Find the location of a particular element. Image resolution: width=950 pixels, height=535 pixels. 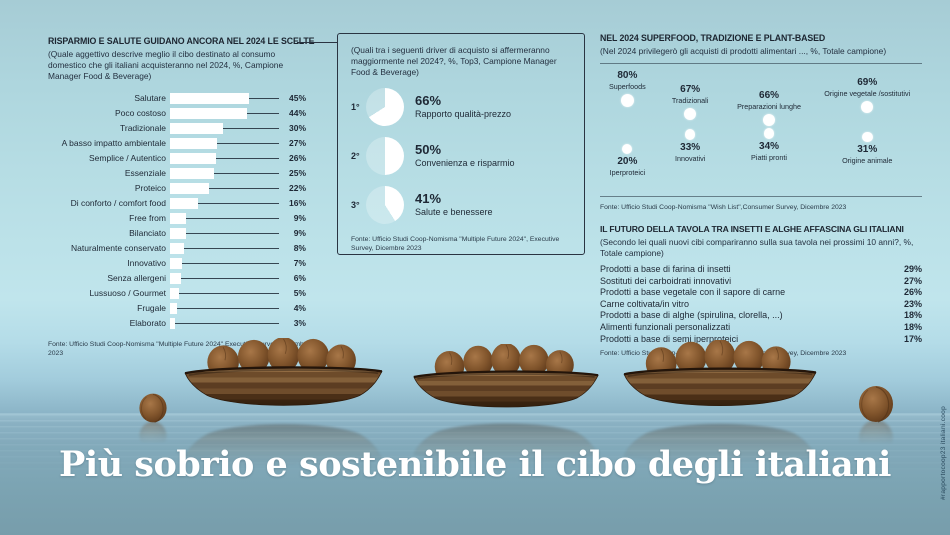

bar-label: Essenziale is located at coordinates (145, 173).